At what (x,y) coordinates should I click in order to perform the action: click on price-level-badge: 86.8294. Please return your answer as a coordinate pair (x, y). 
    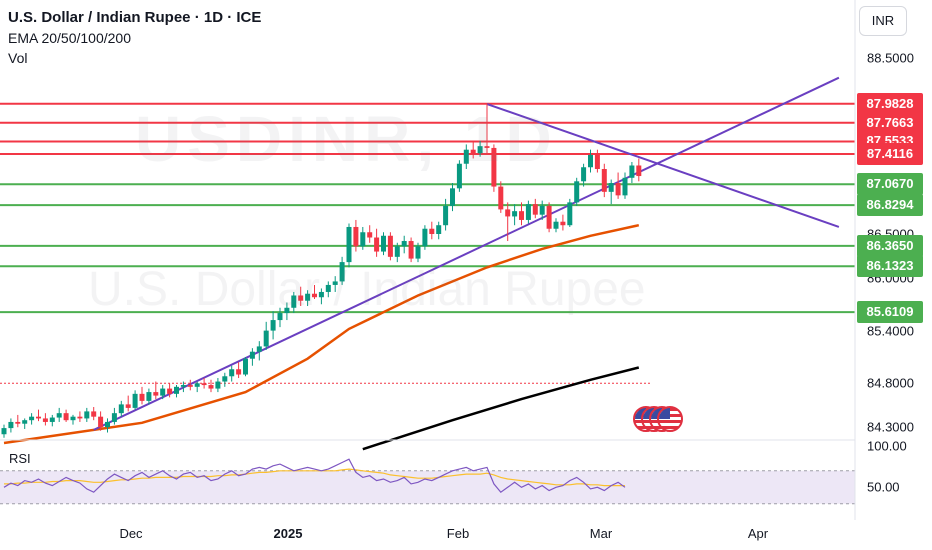
    Looking at the image, I should click on (890, 205).